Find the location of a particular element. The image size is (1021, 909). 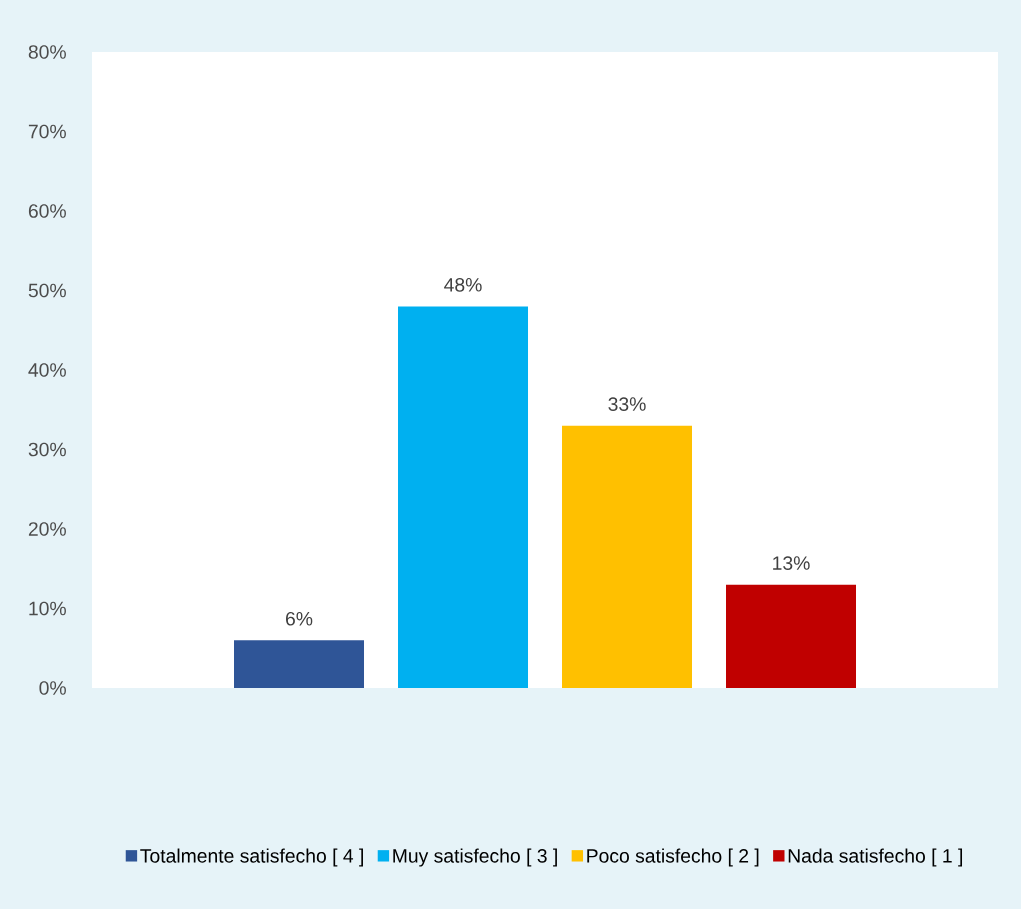

legend-label: Totalmente satisfecho [ 4 ] is located at coordinates (251, 857).